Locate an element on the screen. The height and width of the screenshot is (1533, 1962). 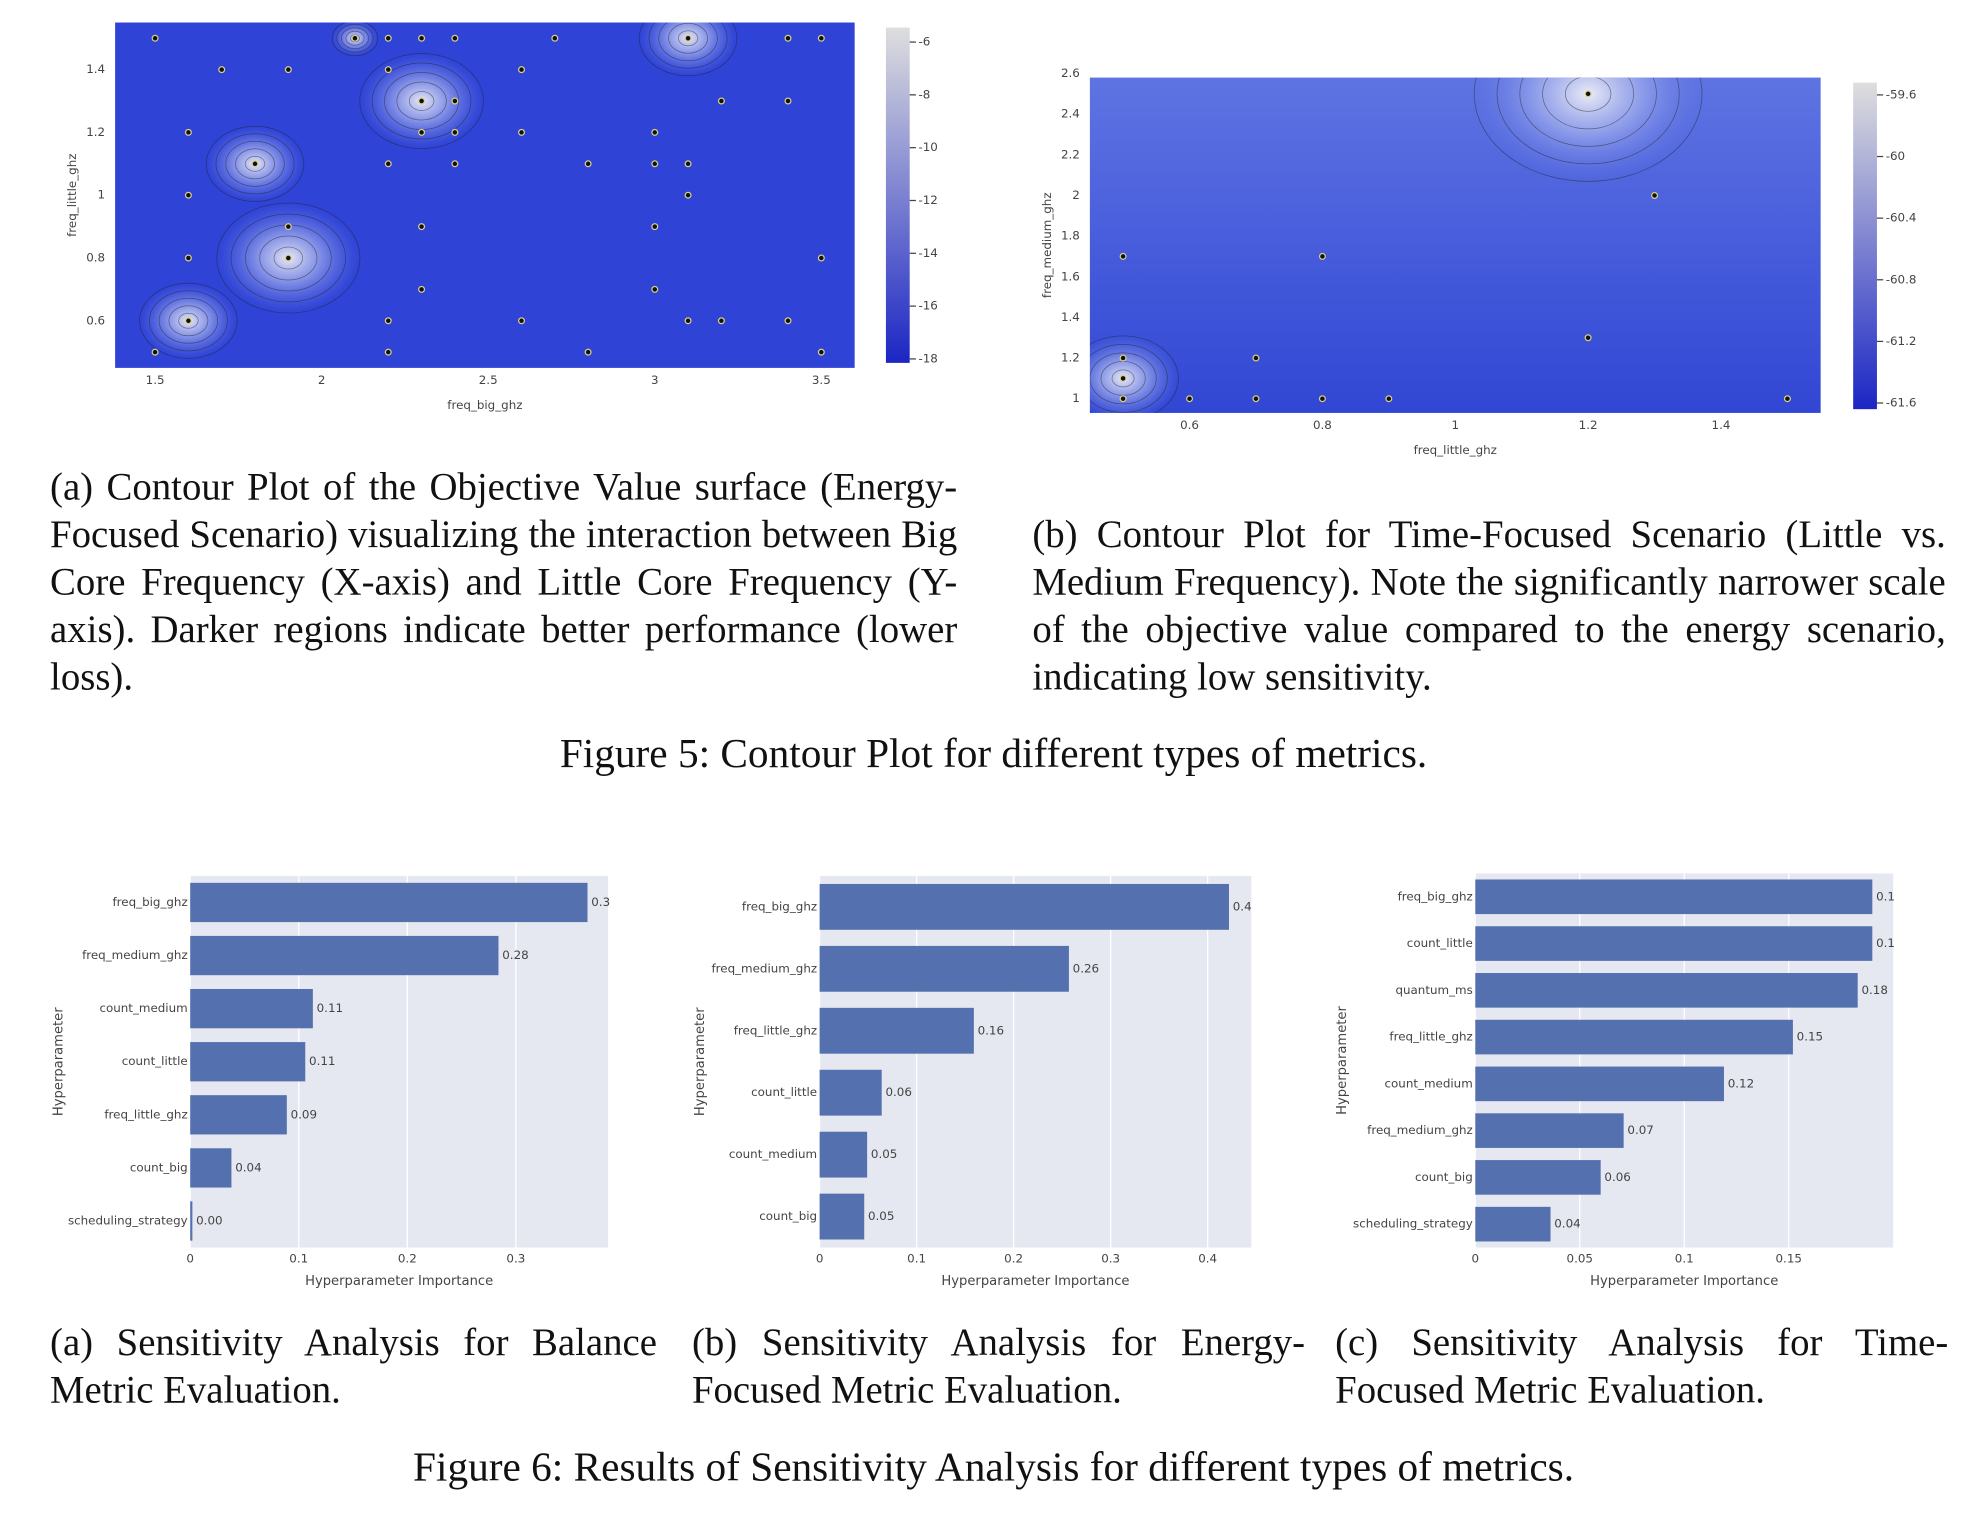
colorbar-tick-label: -18 is located at coordinates (927, 358).